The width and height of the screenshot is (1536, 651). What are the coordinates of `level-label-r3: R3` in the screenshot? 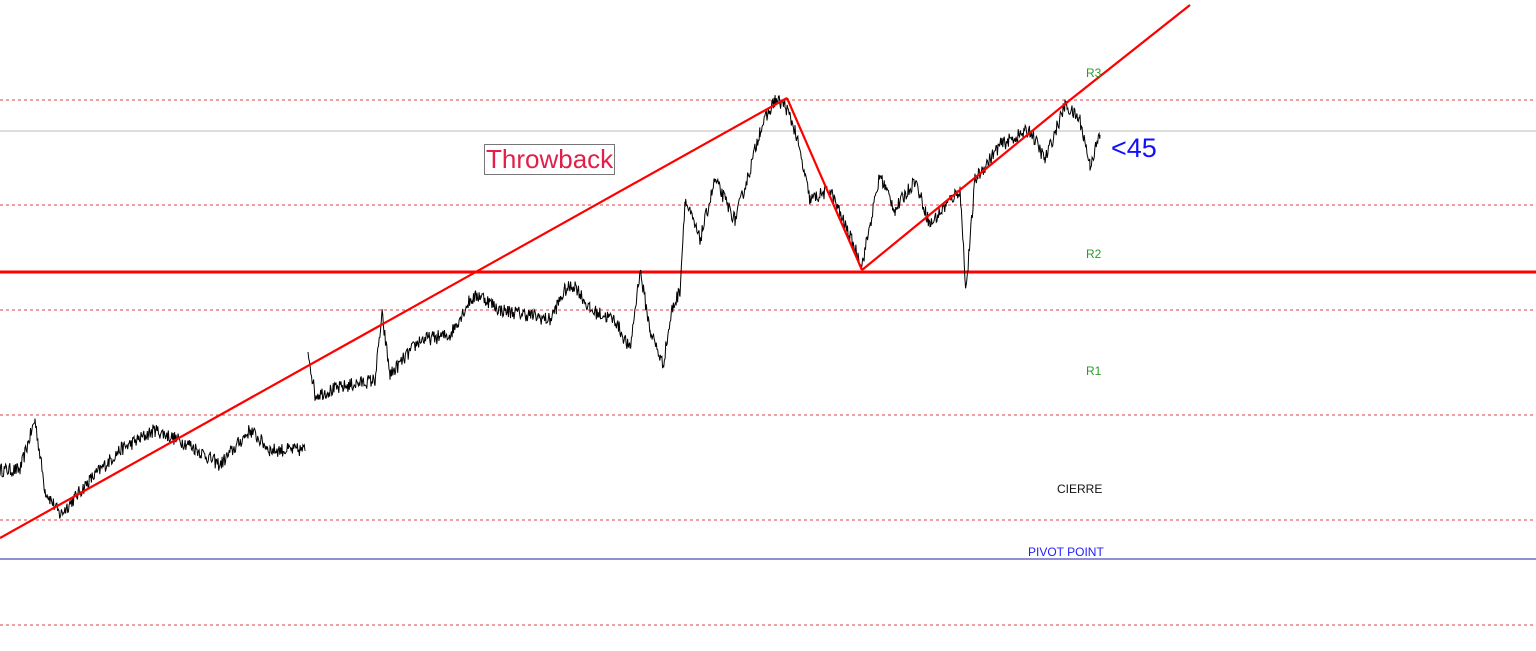 It's located at (1094, 73).